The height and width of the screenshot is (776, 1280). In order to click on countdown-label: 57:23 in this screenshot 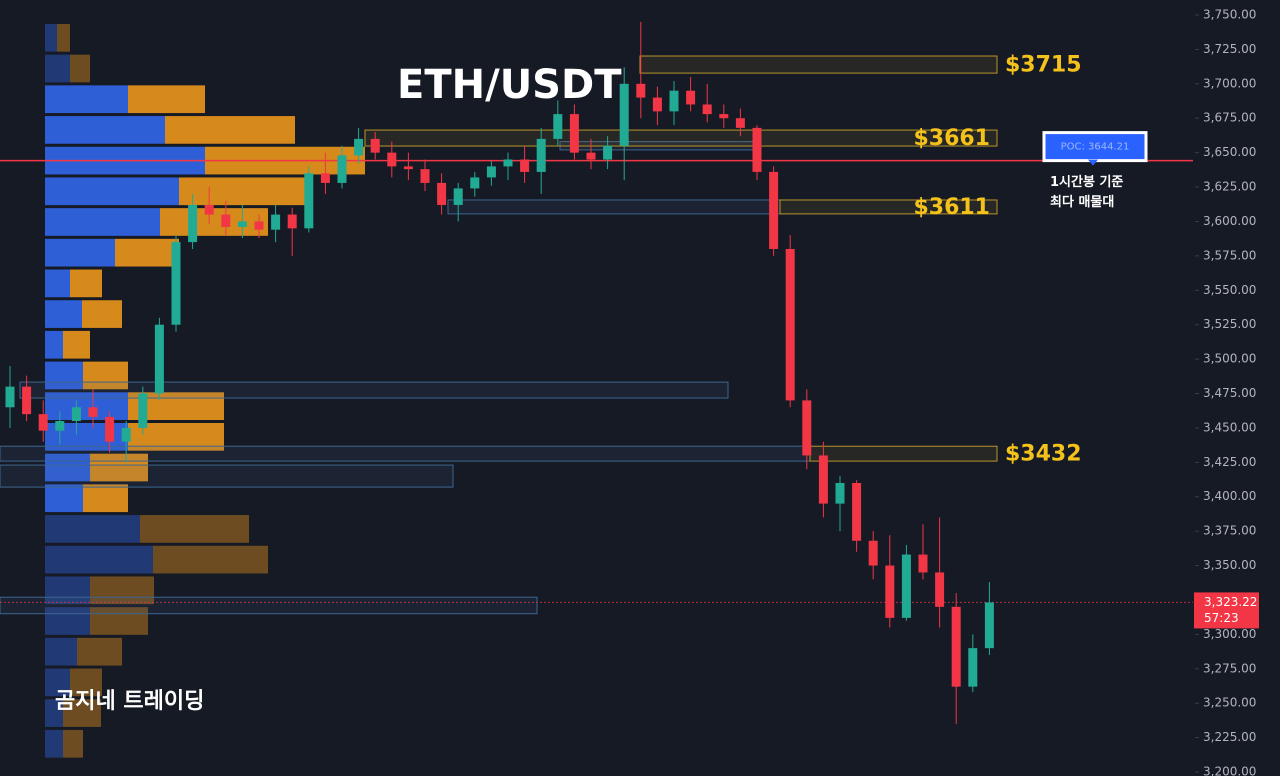, I will do `click(1221, 618)`.